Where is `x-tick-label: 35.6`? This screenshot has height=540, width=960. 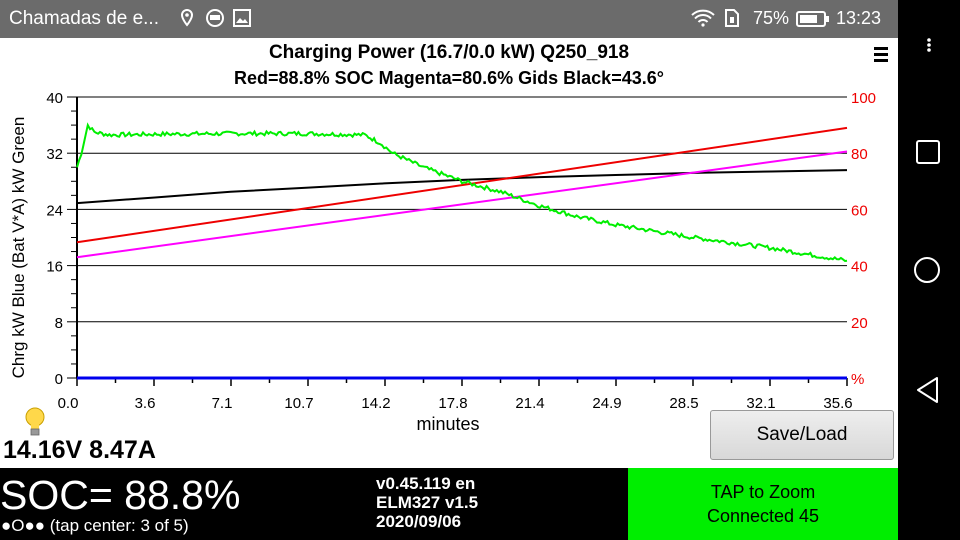 x-tick-label: 35.6 is located at coordinates (837, 403).